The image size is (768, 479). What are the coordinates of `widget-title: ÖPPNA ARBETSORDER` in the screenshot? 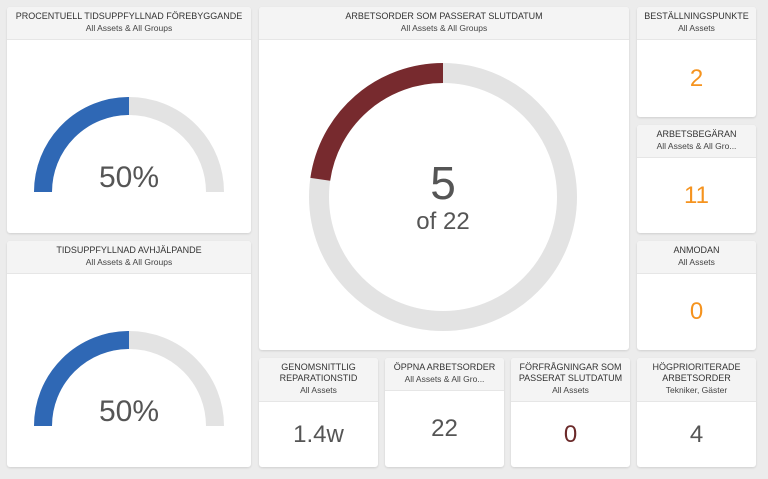 It's located at (444, 367).